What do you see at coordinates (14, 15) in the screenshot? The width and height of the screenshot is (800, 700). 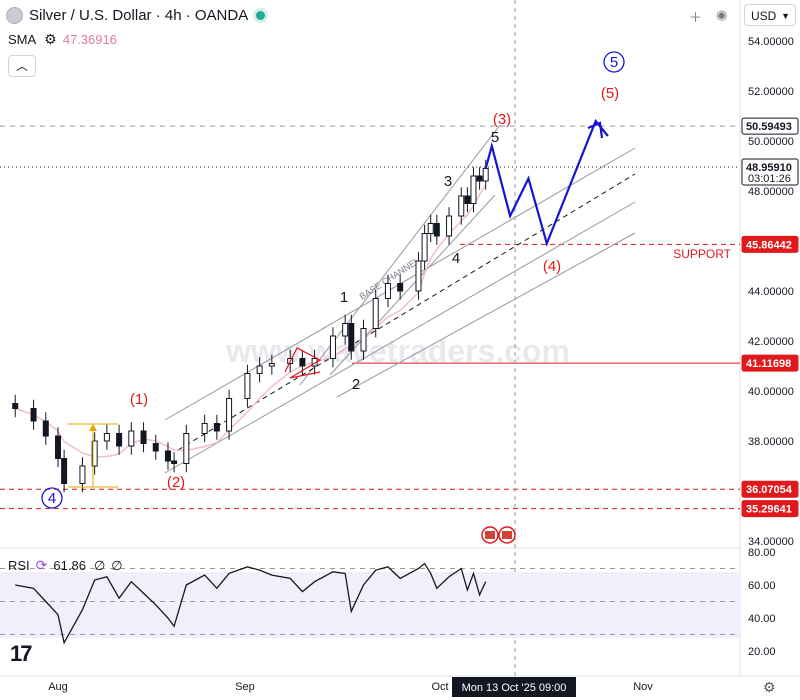 I see `silver-coin-icon` at bounding box center [14, 15].